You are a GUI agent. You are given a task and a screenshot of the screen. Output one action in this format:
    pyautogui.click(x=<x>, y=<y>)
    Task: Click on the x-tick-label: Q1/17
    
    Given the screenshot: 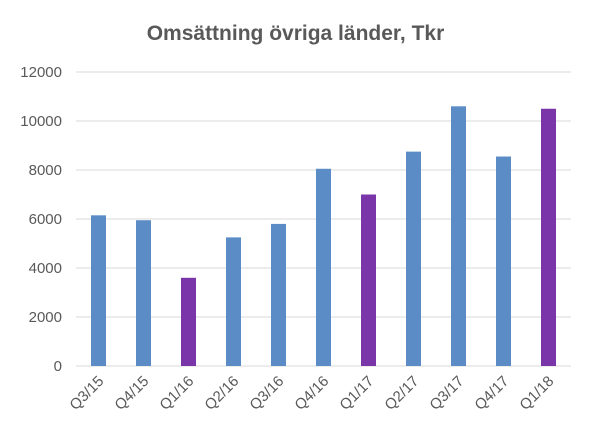 What is the action you would take?
    pyautogui.click(x=356, y=393)
    